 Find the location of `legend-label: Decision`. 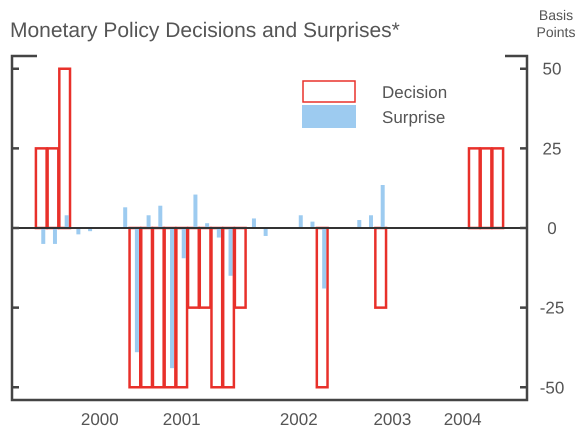

legend-label: Decision is located at coordinates (415, 92).